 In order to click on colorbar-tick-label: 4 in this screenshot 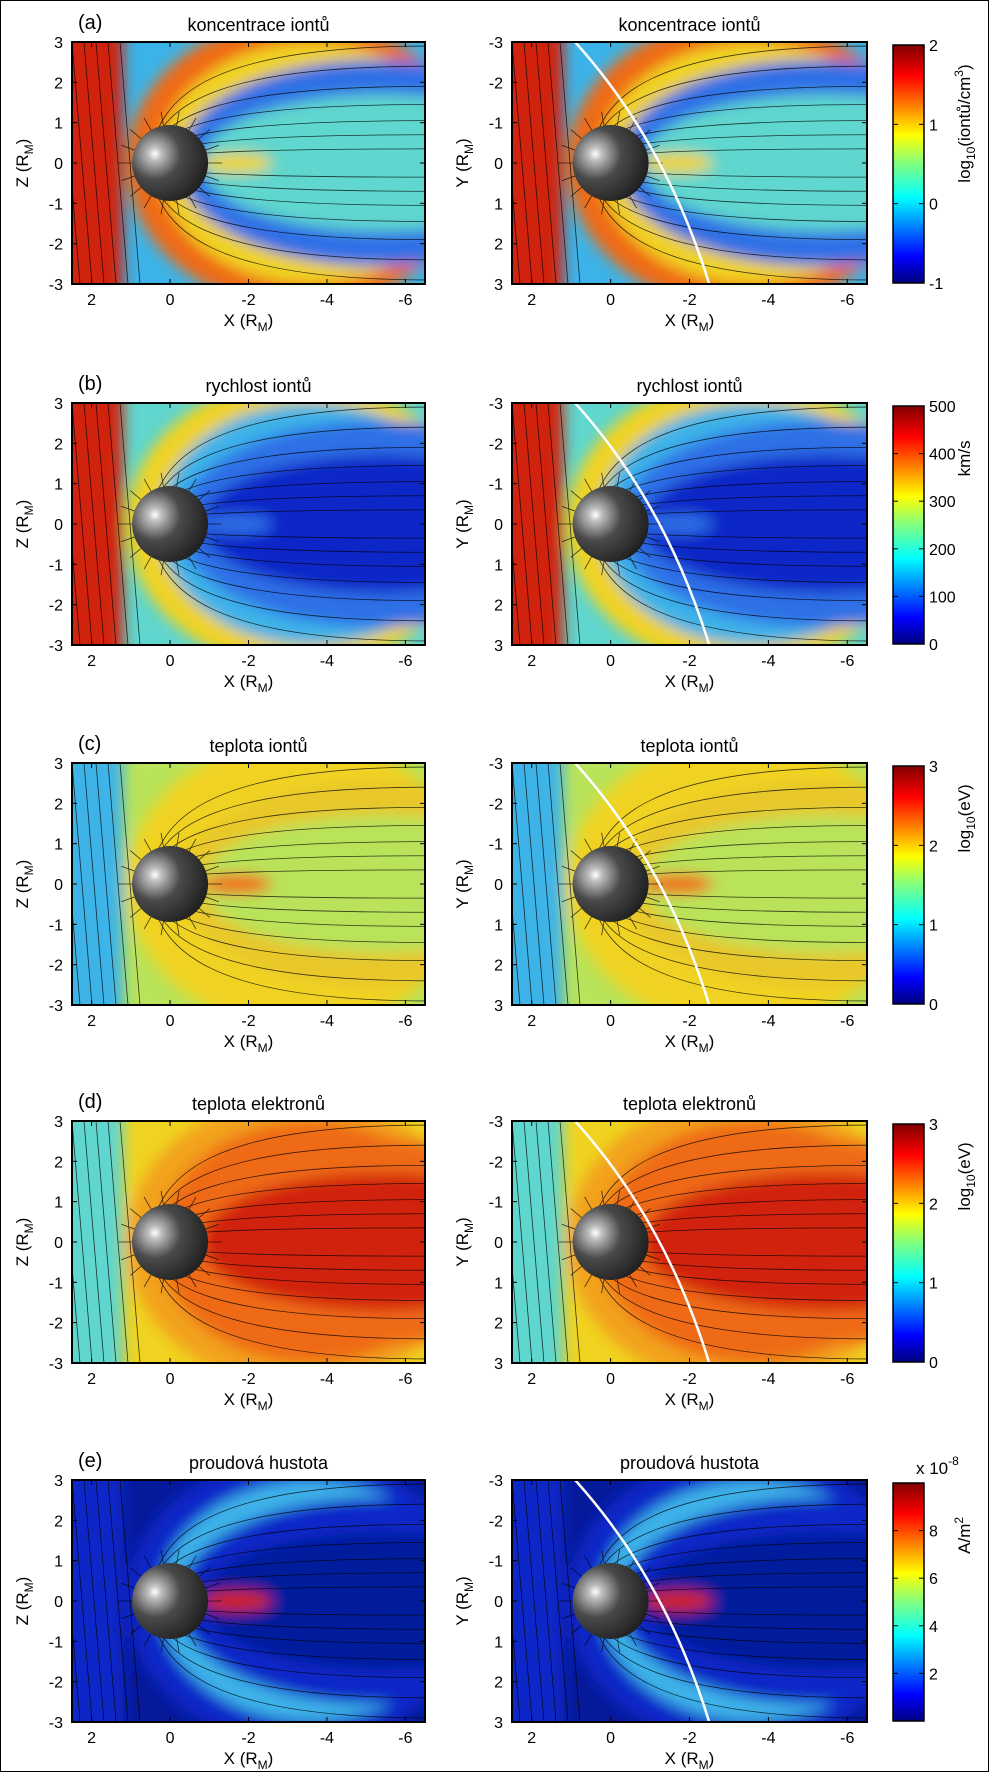, I will do `click(933, 1627)`.